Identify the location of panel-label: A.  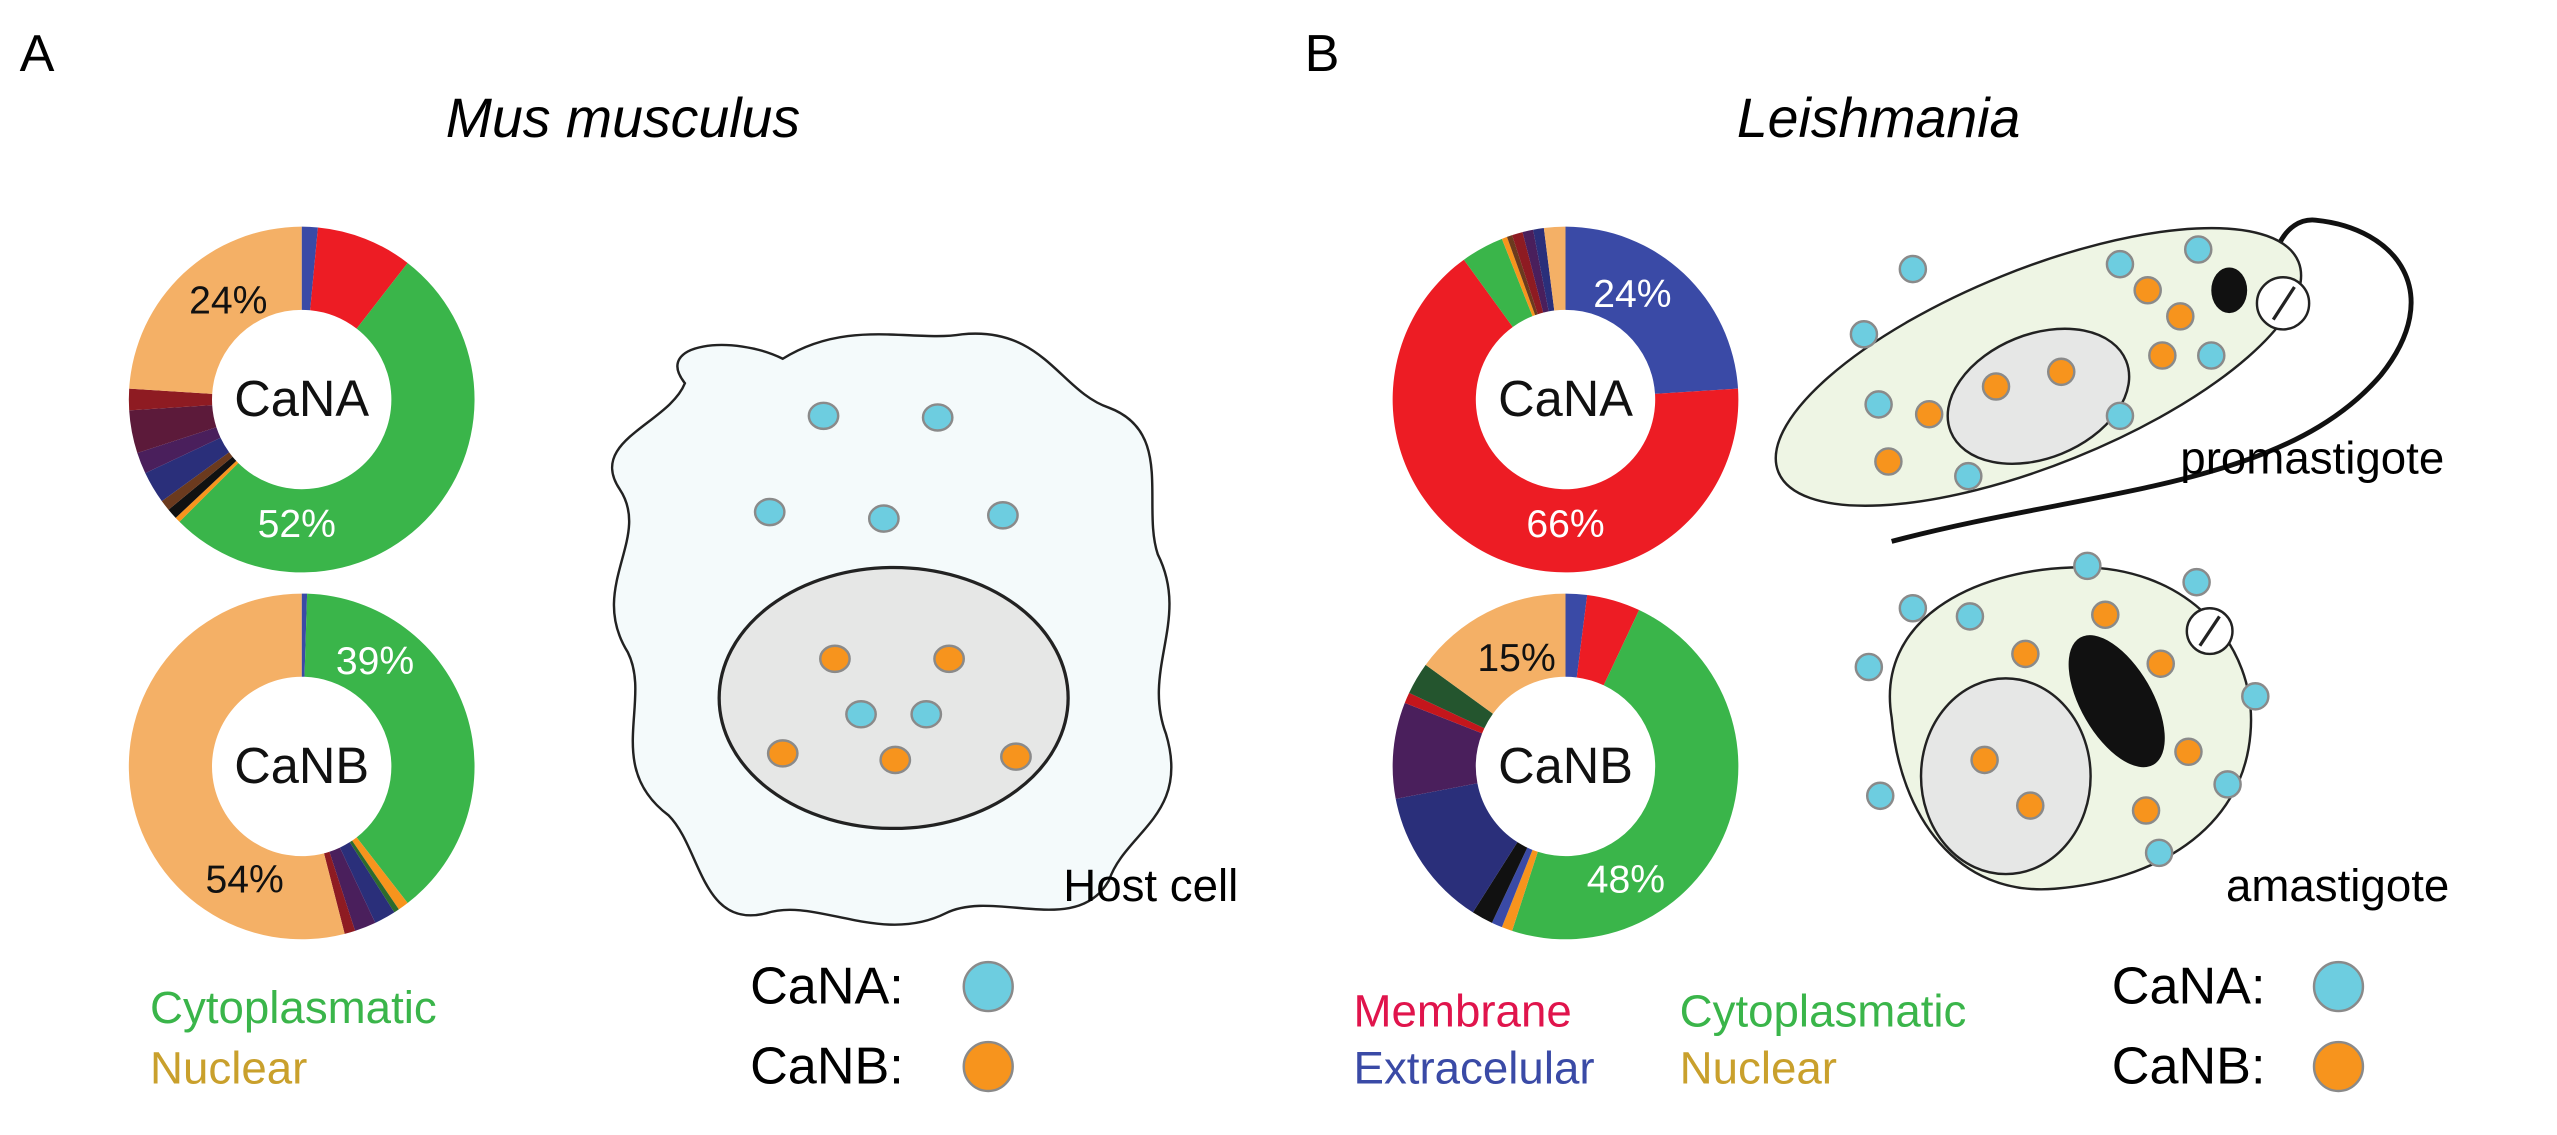
(37, 54).